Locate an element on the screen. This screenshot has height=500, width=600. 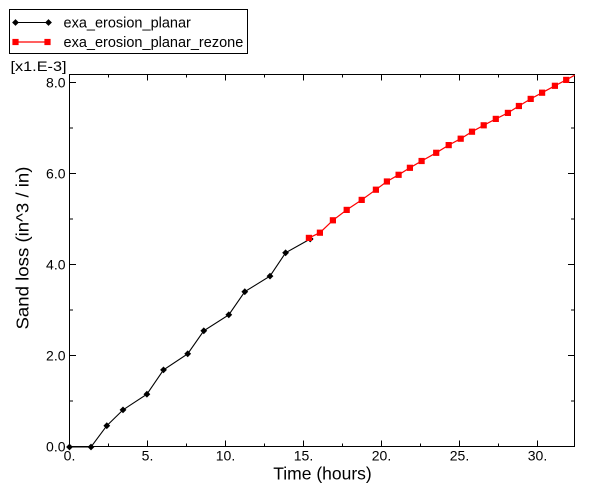
svg-text: 4.0 is located at coordinates (56, 264).